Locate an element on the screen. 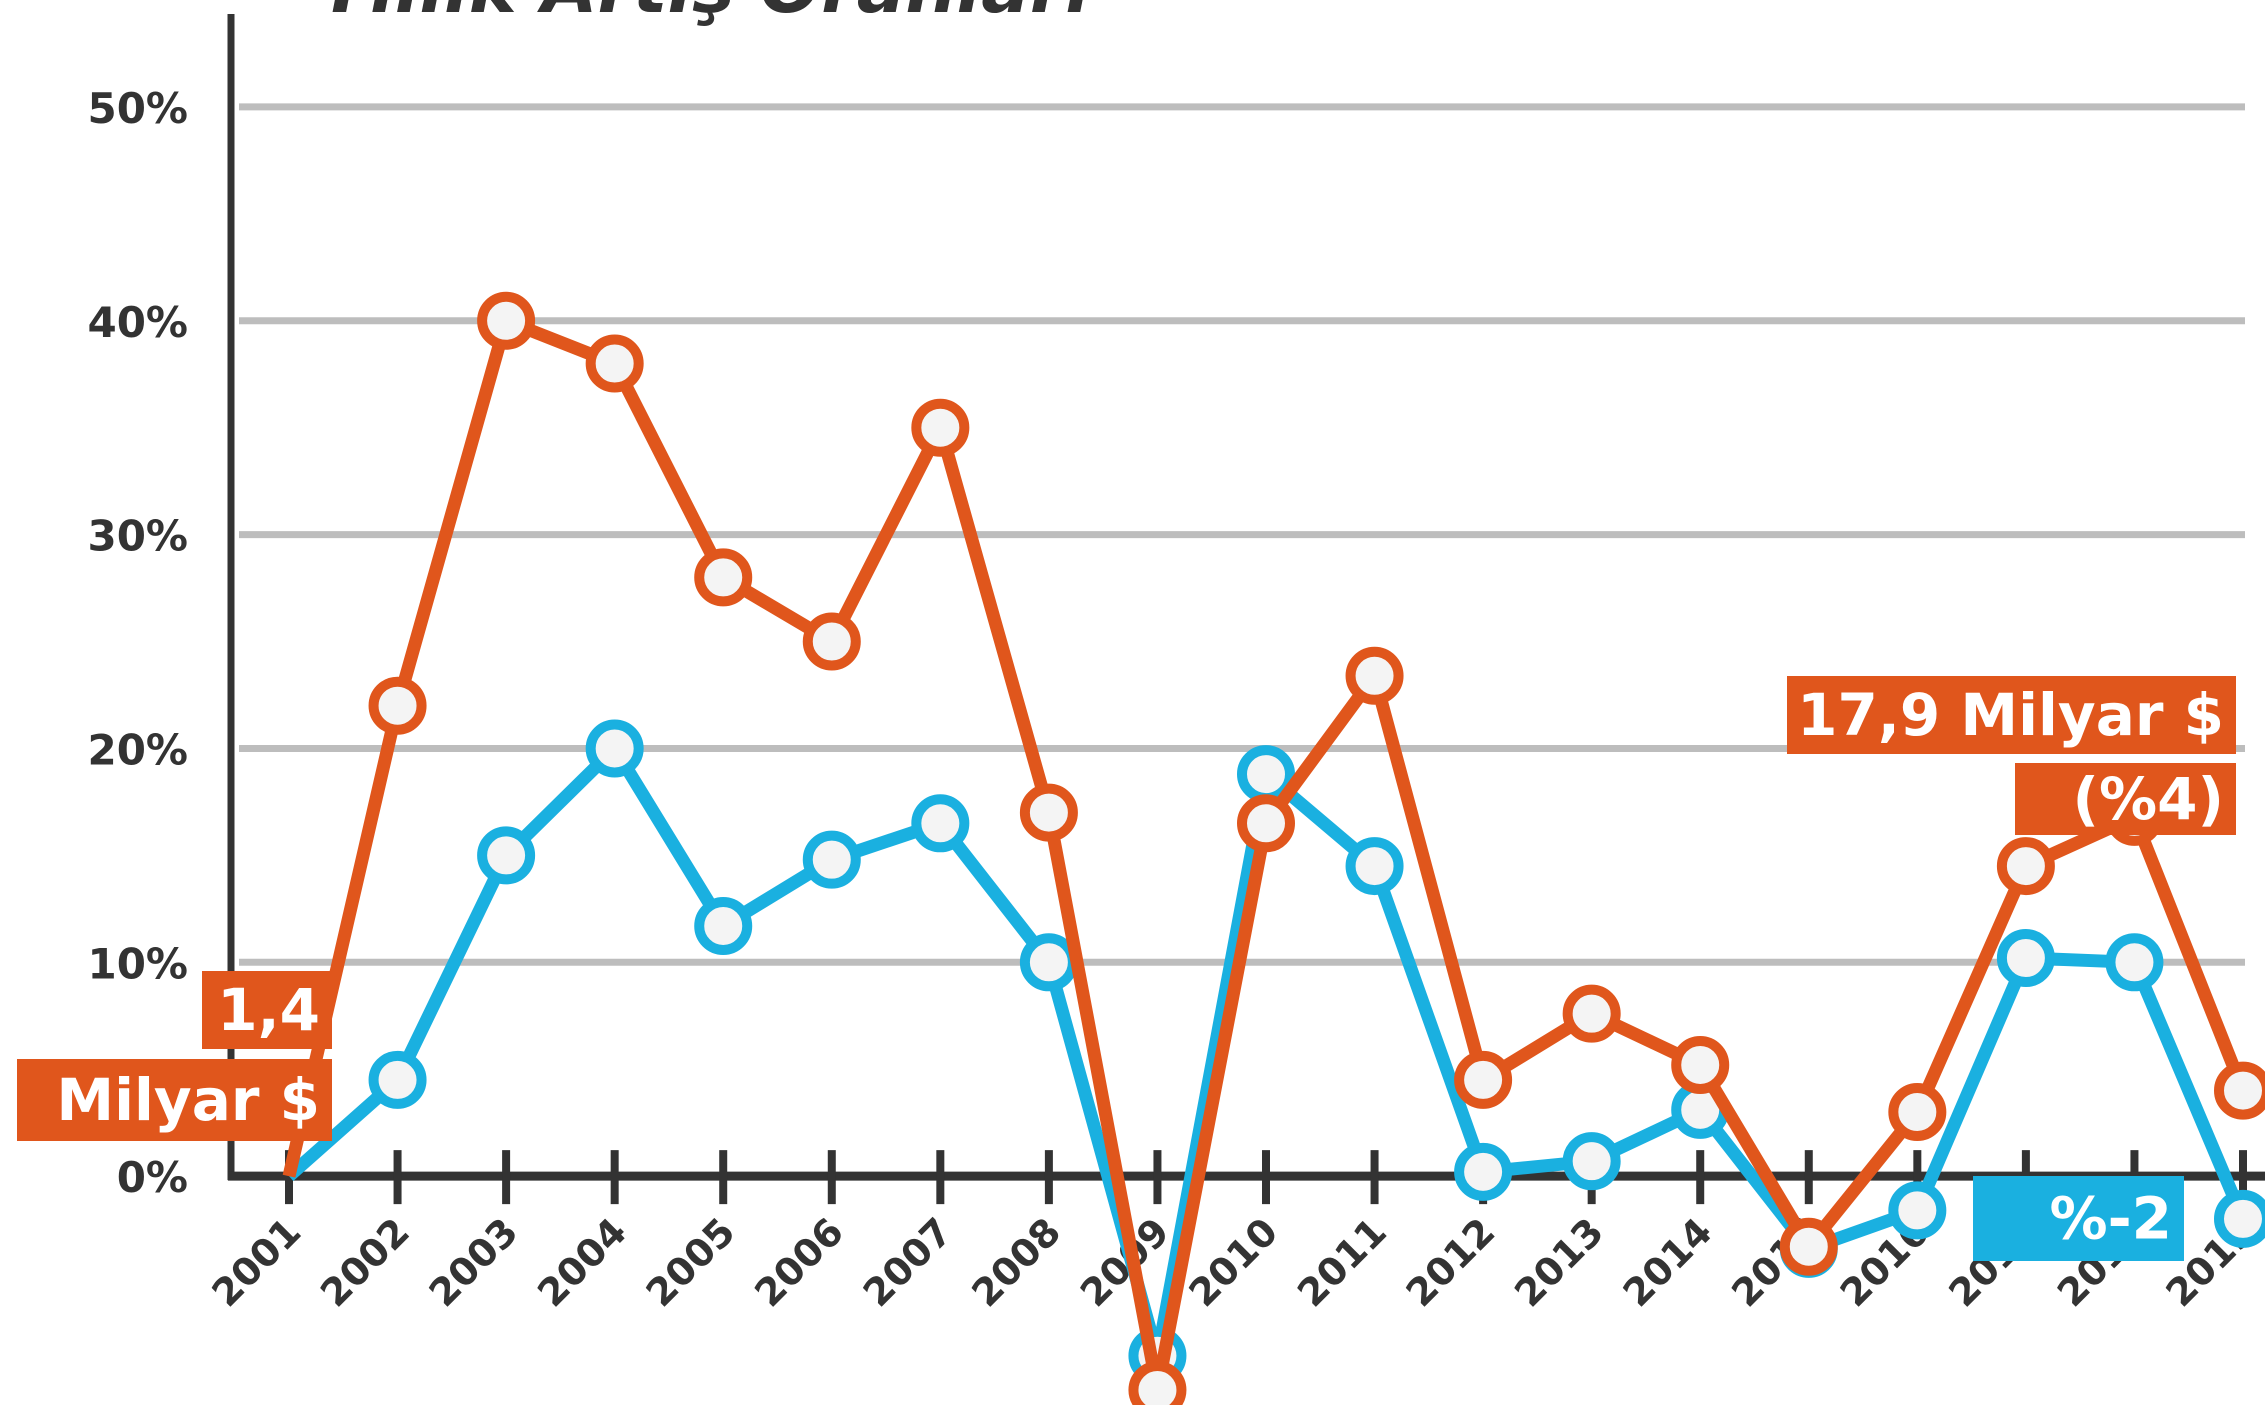 The height and width of the screenshot is (1405, 2265). annotation: (%4) is located at coordinates (2149, 799).